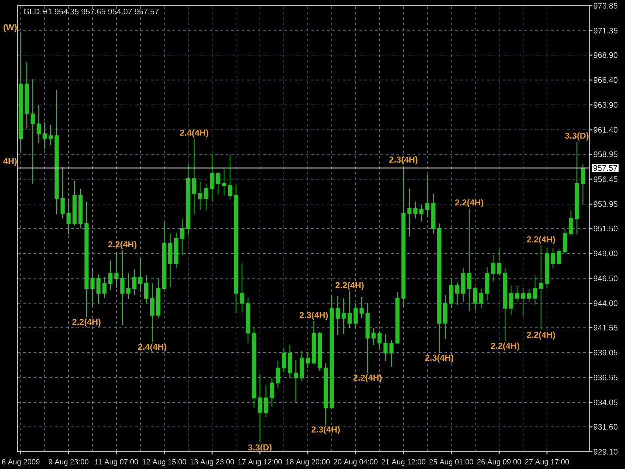 The height and width of the screenshot is (469, 625). What do you see at coordinates (606, 205) in the screenshot?
I see `y-tick-label: 953.95` at bounding box center [606, 205].